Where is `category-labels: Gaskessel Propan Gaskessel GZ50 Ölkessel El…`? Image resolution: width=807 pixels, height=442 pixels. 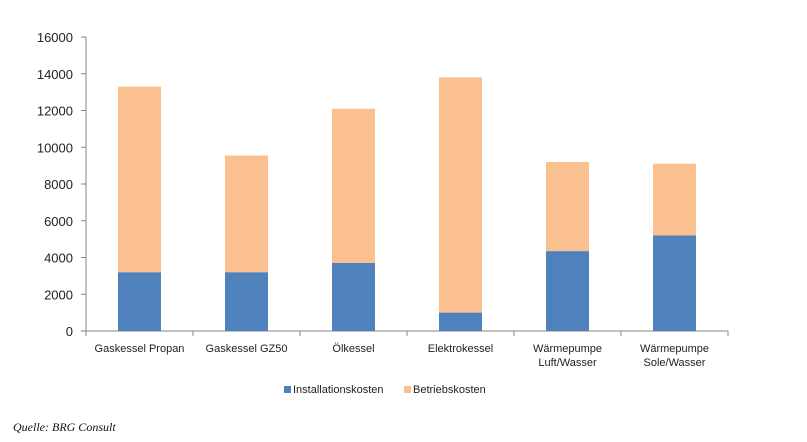
category-labels: Gaskessel Propan Gaskessel GZ50 Ölkessel El… is located at coordinates (402, 356).